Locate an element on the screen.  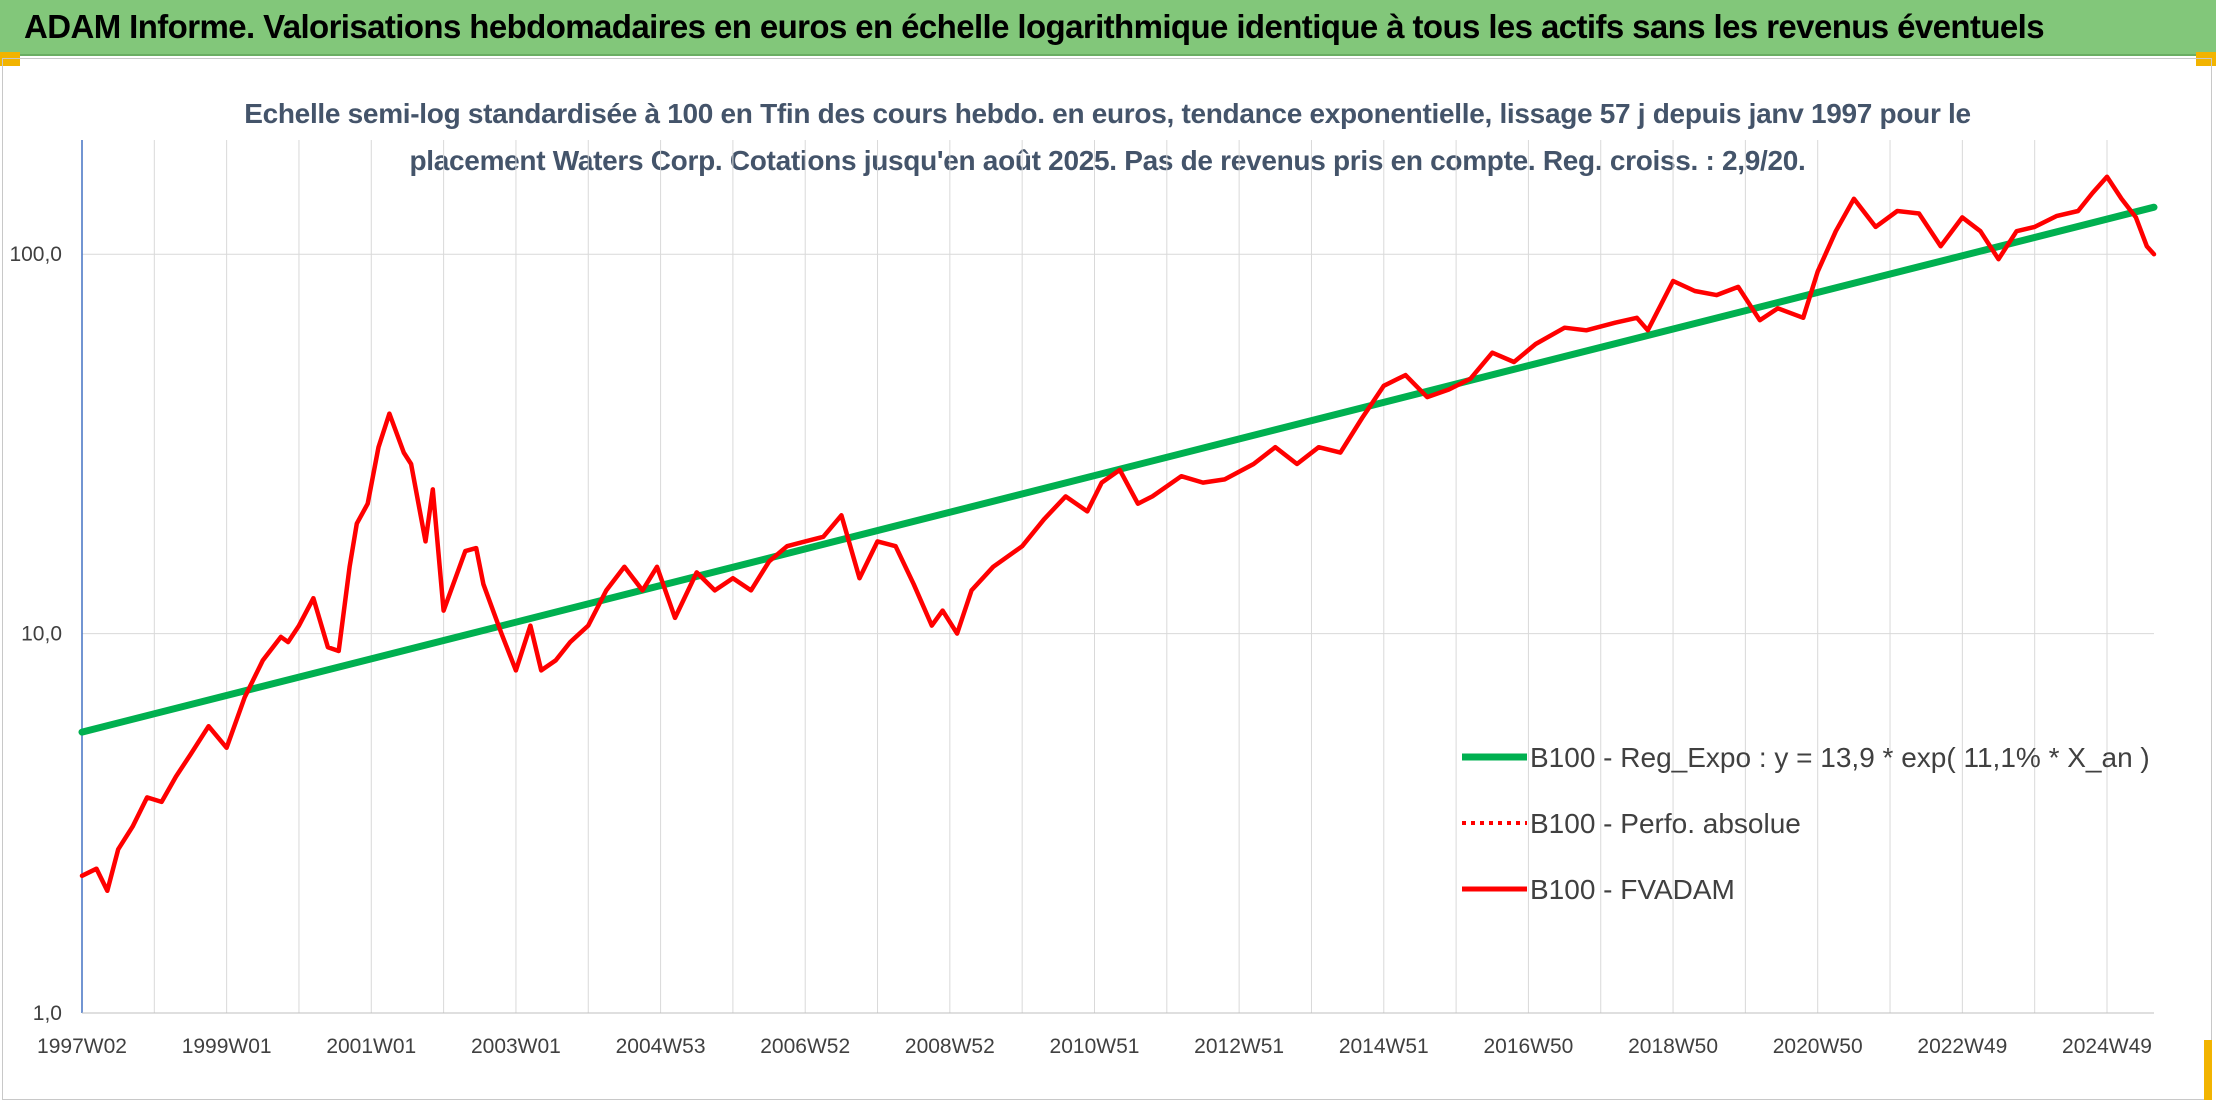
y-tick-label: 10,0 is located at coordinates (41, 634).